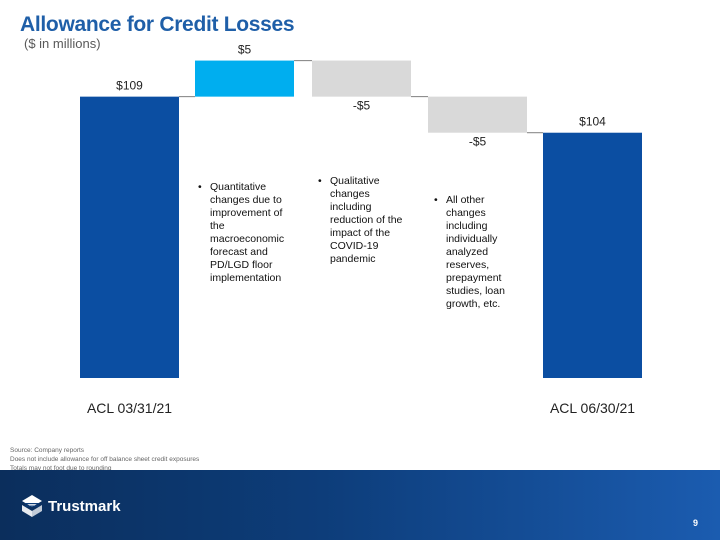 The width and height of the screenshot is (720, 540). Describe the element at coordinates (47, 450) in the screenshot. I see `footnote: Source: Company reports` at that location.